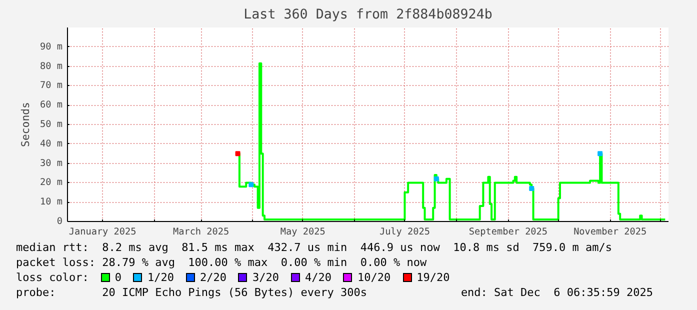  Describe the element at coordinates (556, 292) in the screenshot. I see `text: end: Sat Dec 6 06:35:59 2025` at that location.